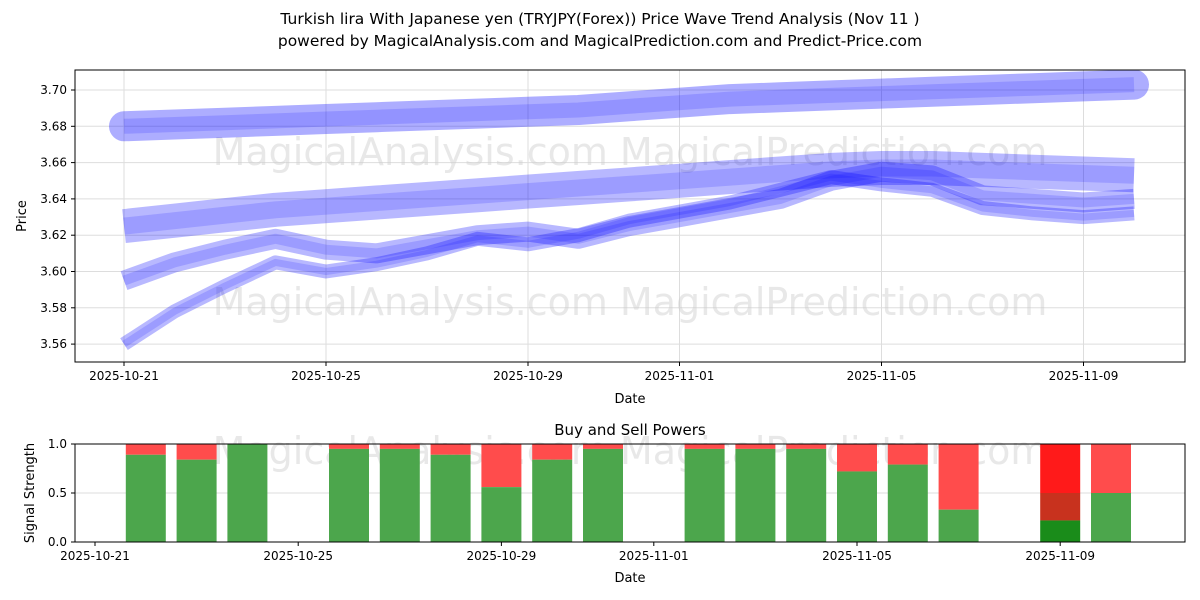 This screenshot has height=600, width=1200. I want to click on y-tick-label: 3.64, so click(53, 199).